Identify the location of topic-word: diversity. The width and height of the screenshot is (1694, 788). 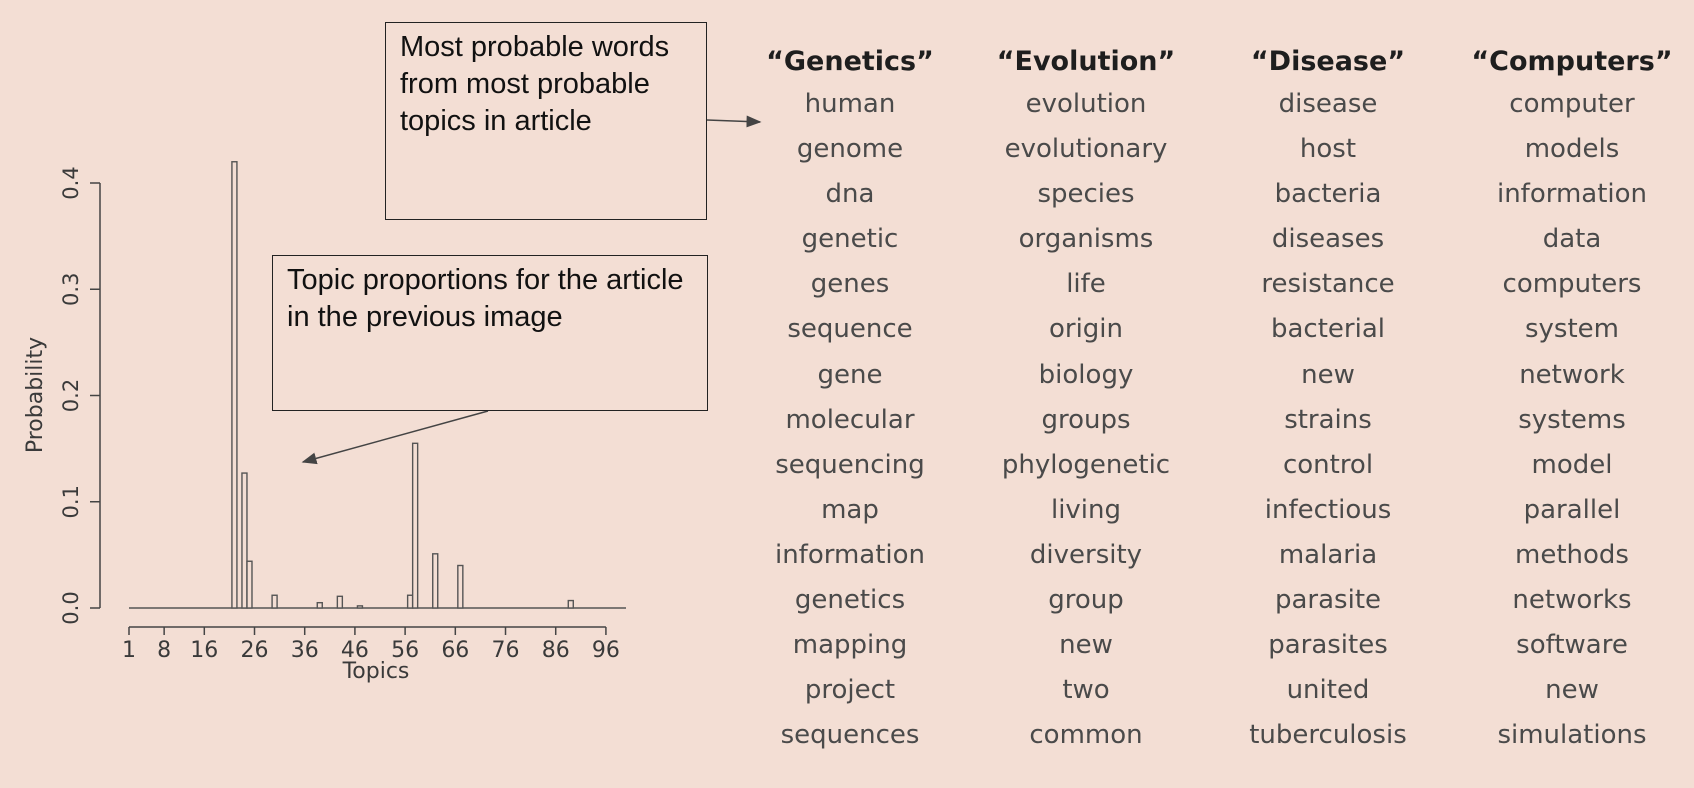
(1086, 555).